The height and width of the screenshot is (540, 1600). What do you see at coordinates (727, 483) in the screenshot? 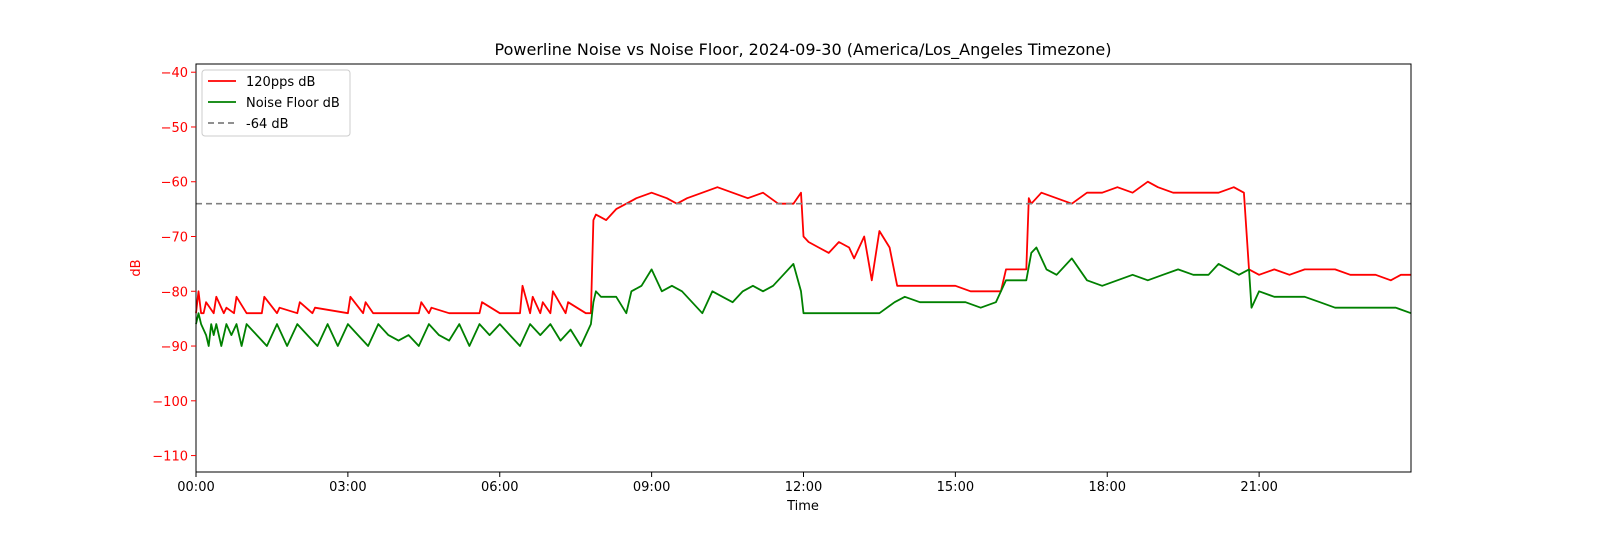
I see `x-axis: 00:00 03:00 06:00 09:00 12:00 15:00 18:00 21:00` at bounding box center [727, 483].